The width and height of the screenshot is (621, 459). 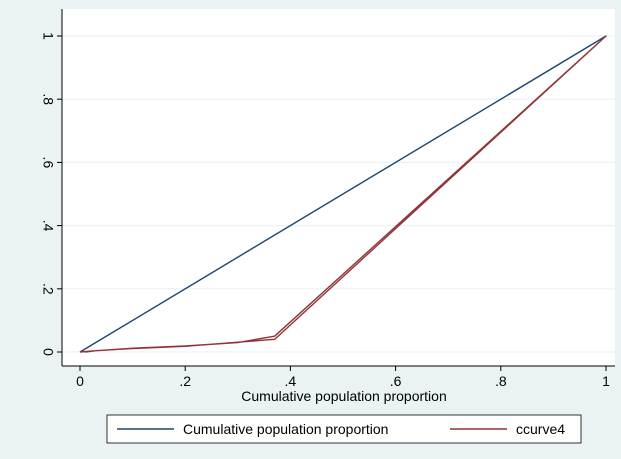 I want to click on y-ticks: 0 .2 .4 .6 .8 1, so click(x=51, y=194).